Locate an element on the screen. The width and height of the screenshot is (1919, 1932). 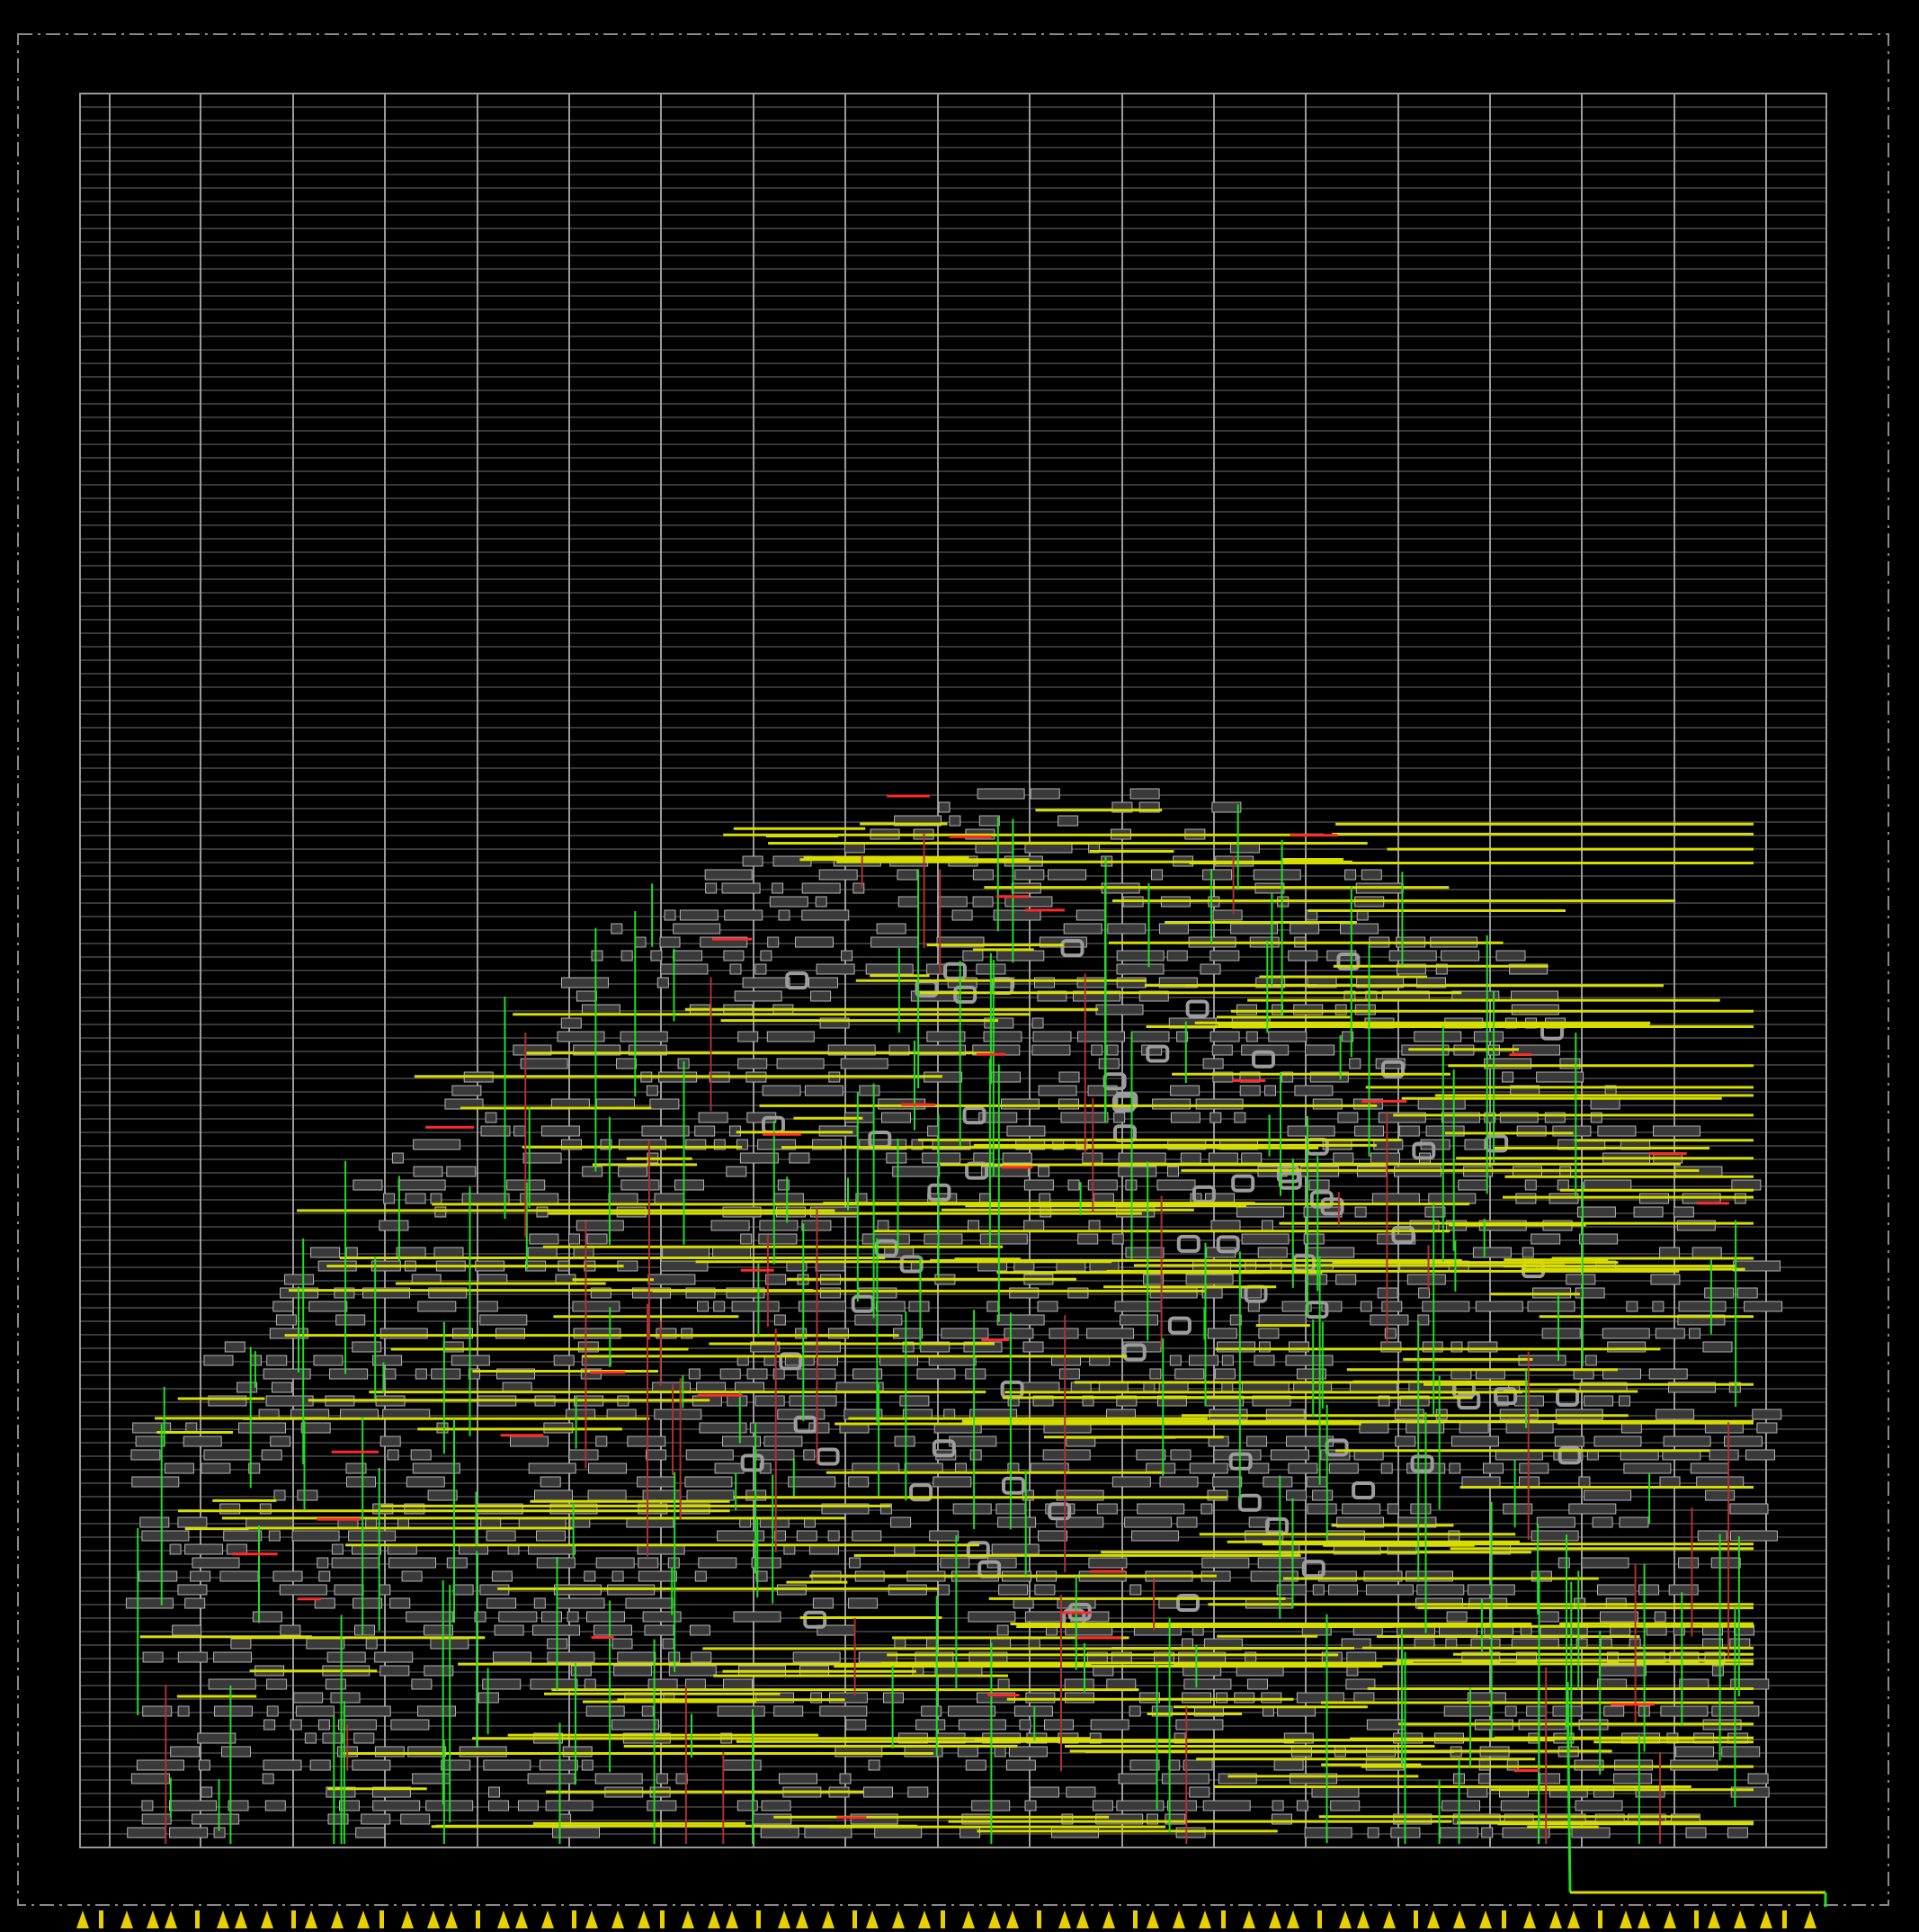
io-pin-bar-icon is located at coordinates (1135, 1919).